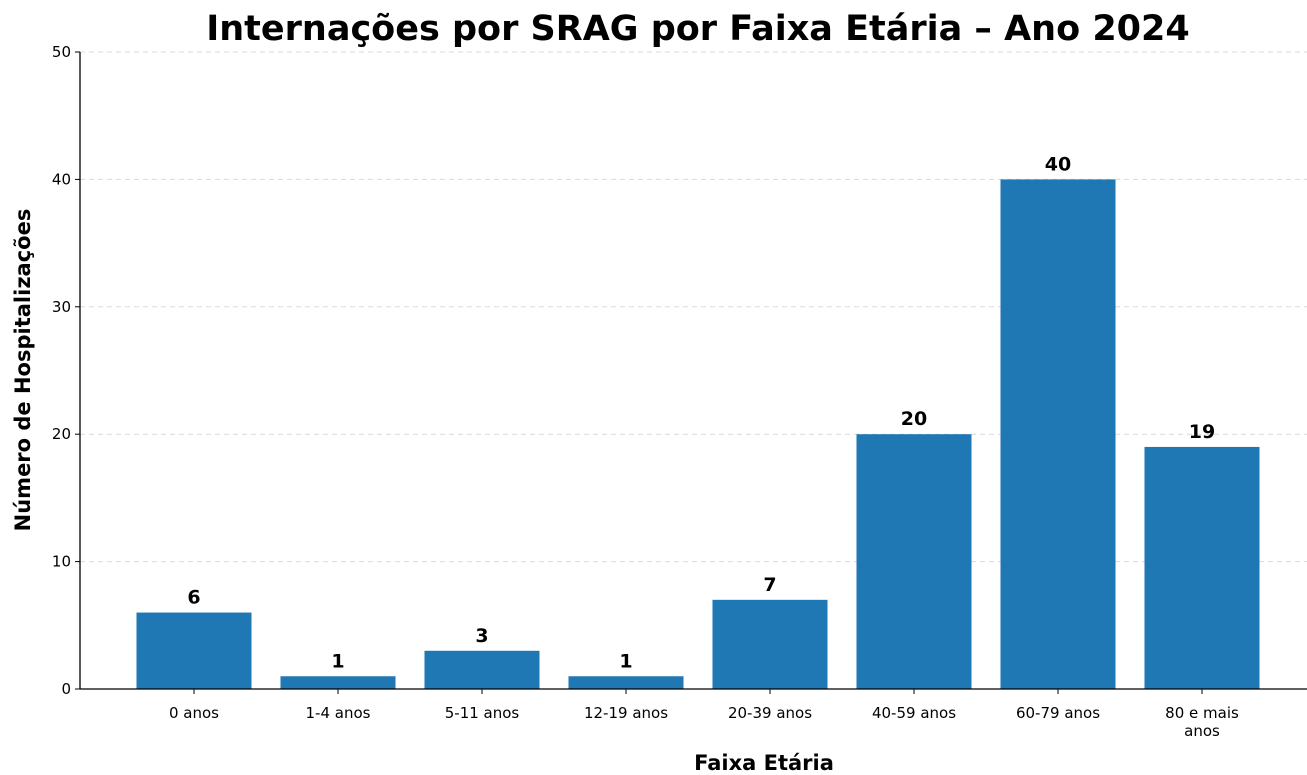  What do you see at coordinates (769, 585) in the screenshot?
I see `value-label: 7` at bounding box center [769, 585].